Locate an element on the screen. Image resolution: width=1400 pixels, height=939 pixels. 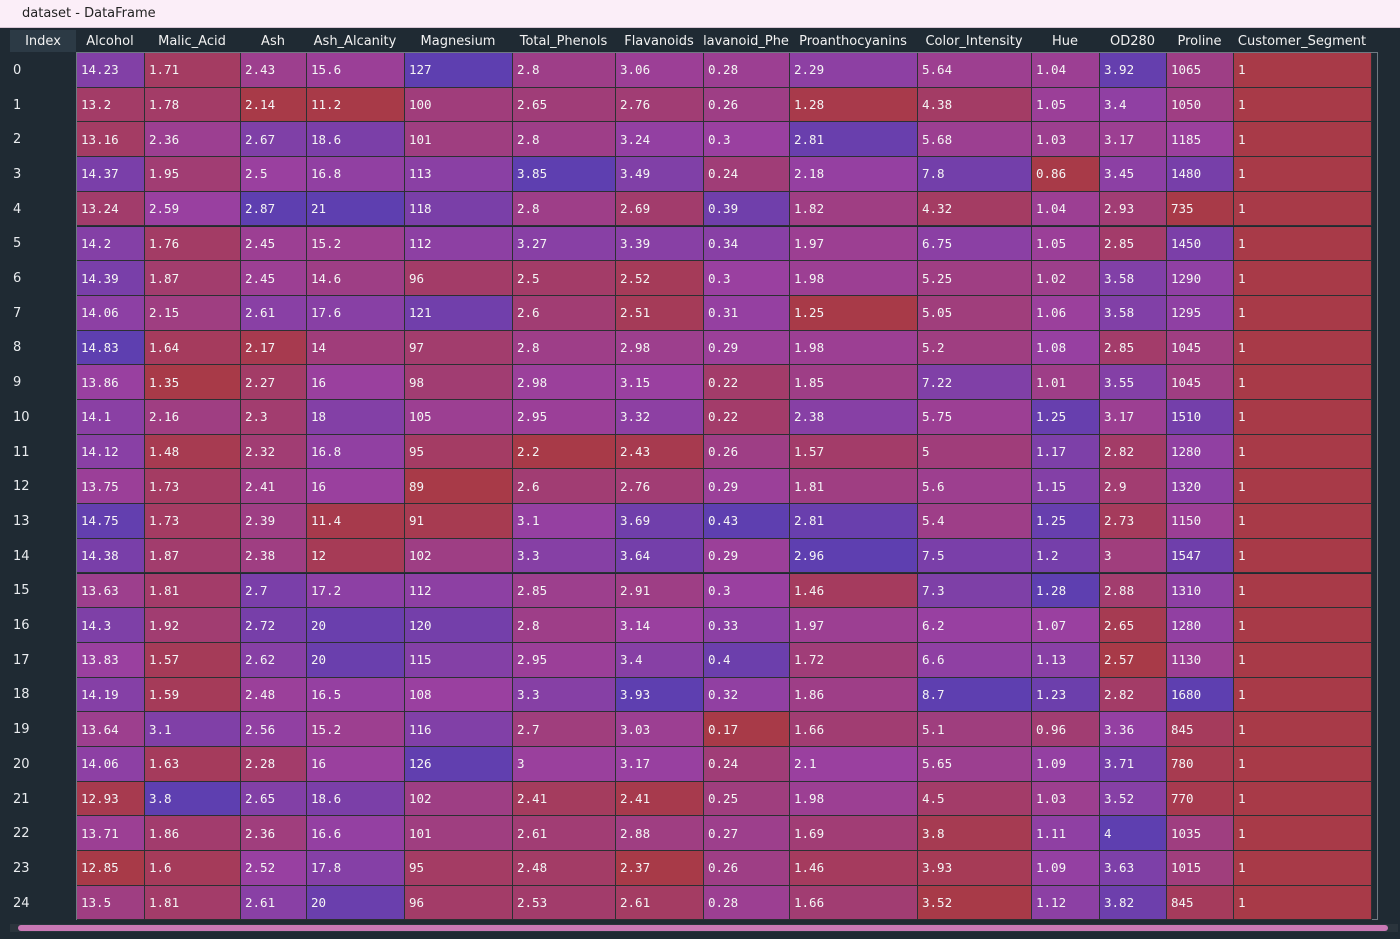
table-cell: 95 is located at coordinates (459, 868).